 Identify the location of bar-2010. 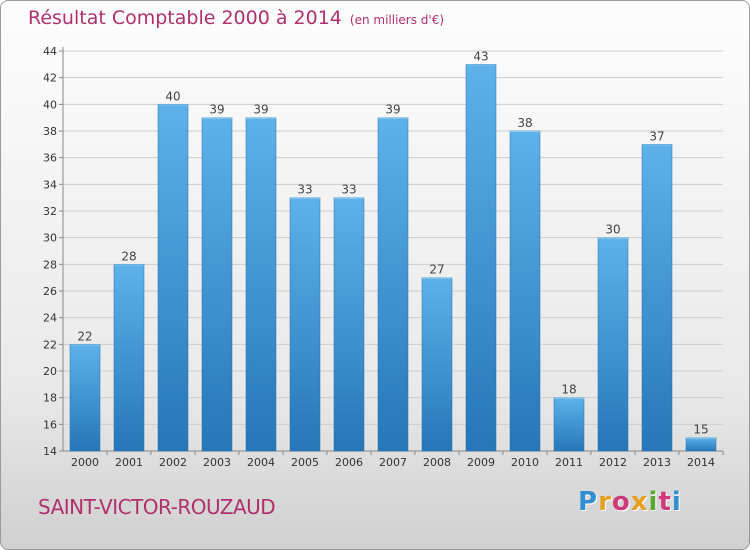
(525, 291).